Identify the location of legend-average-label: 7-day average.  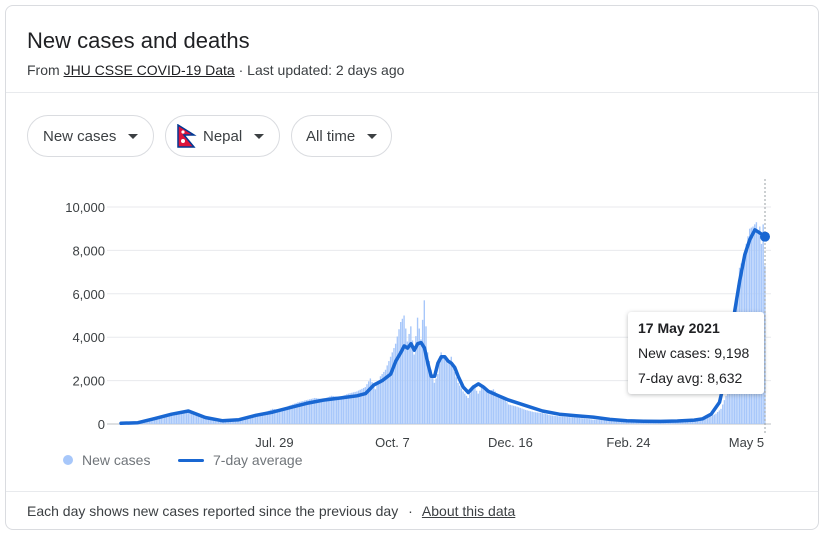
(258, 460).